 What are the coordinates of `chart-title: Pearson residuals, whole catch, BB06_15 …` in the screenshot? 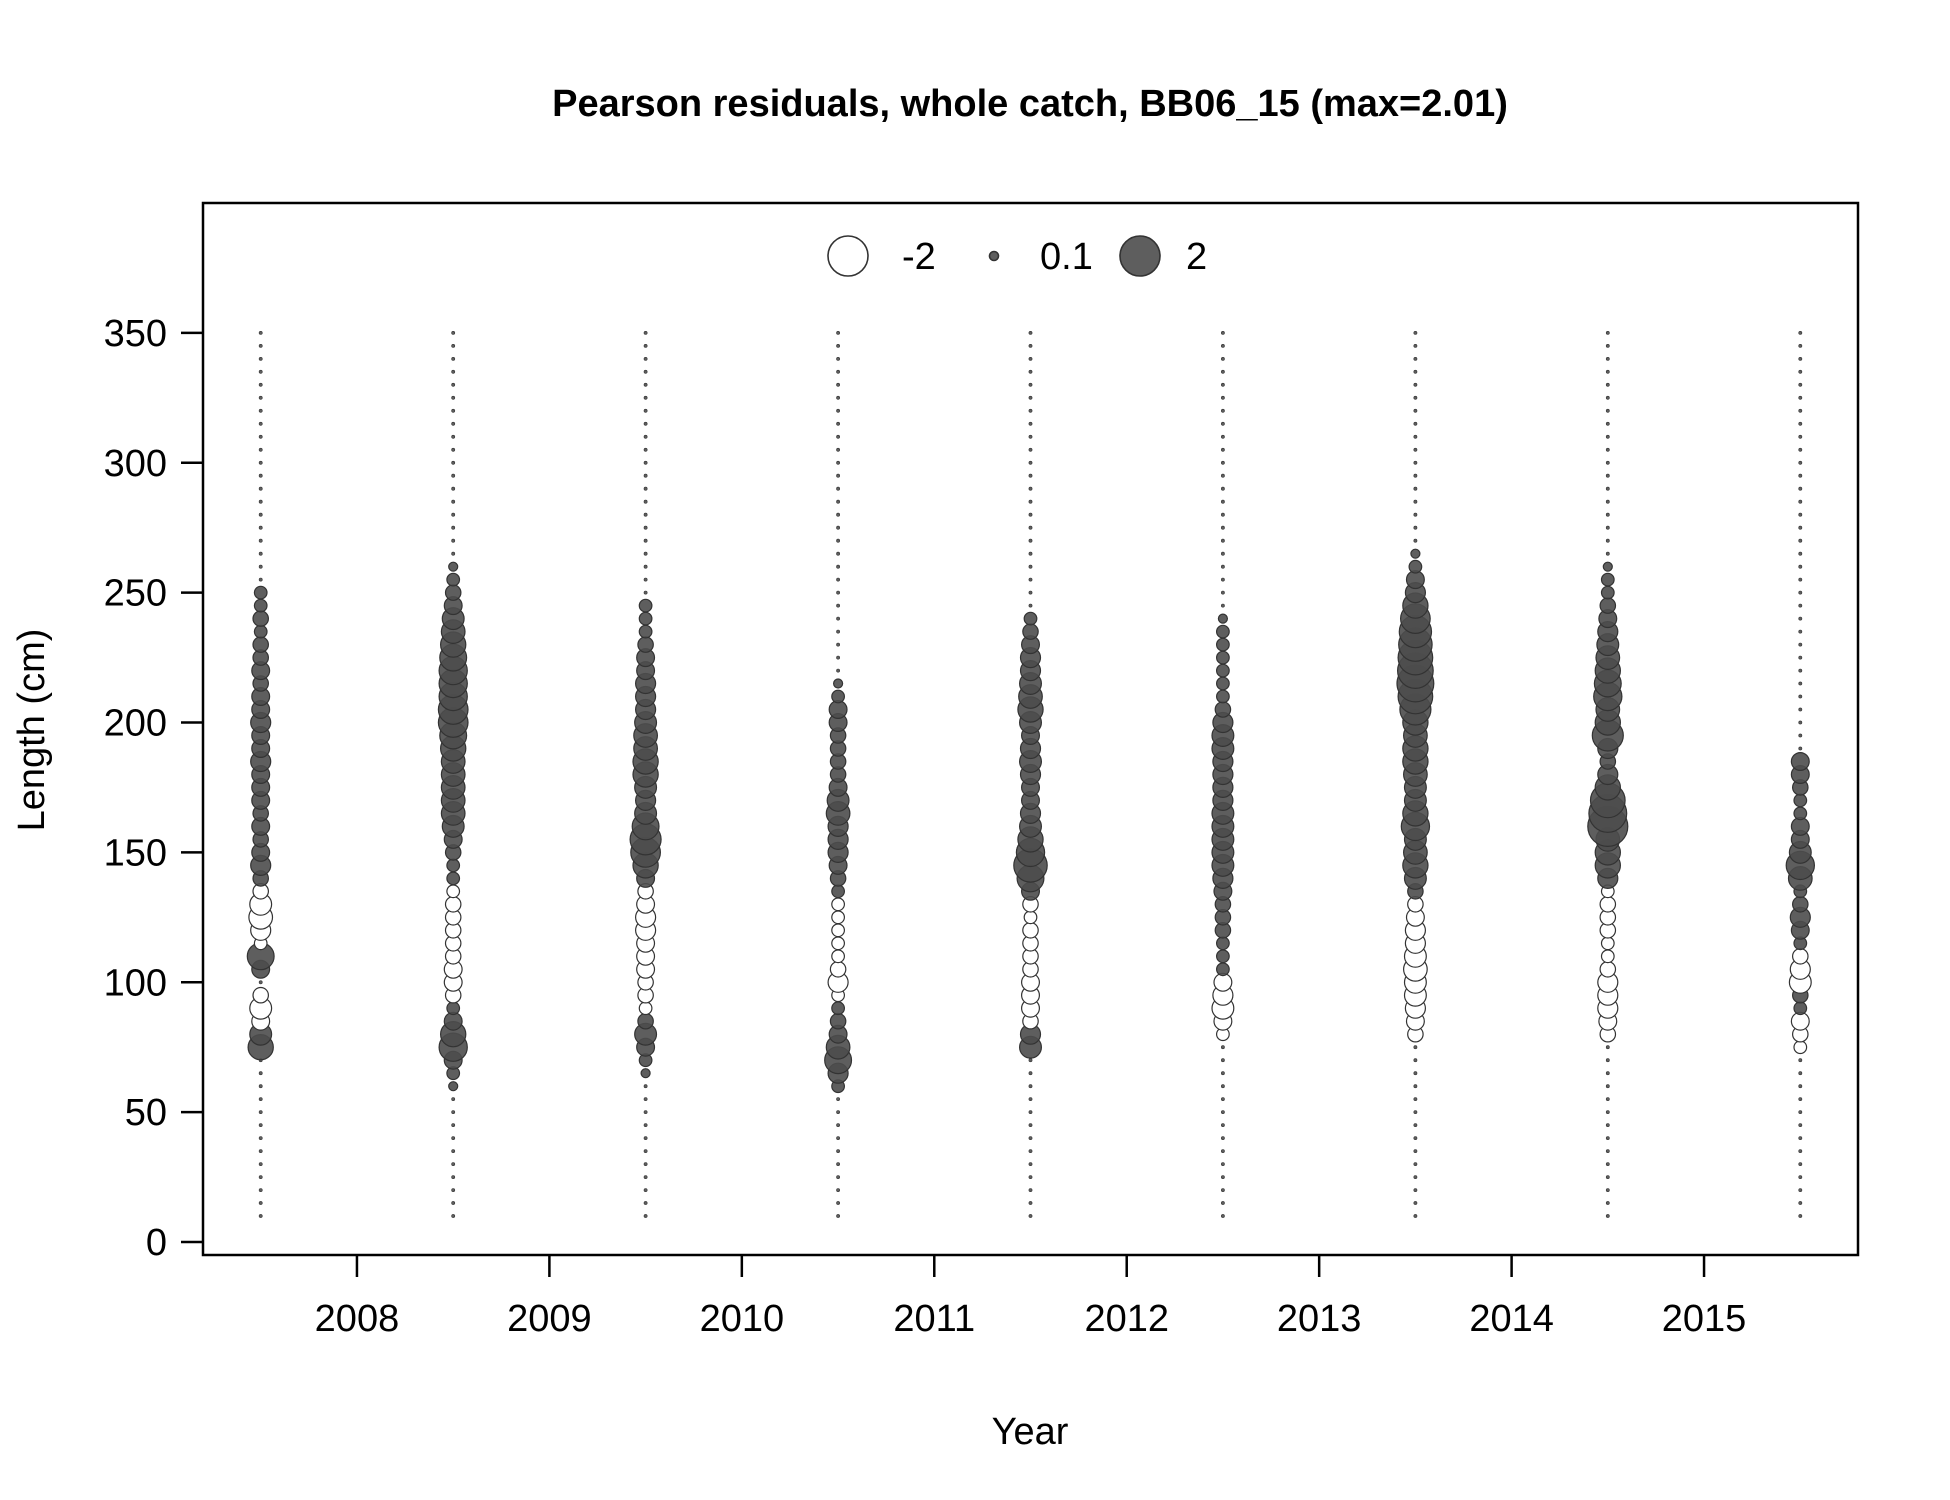 It's located at (1030, 104).